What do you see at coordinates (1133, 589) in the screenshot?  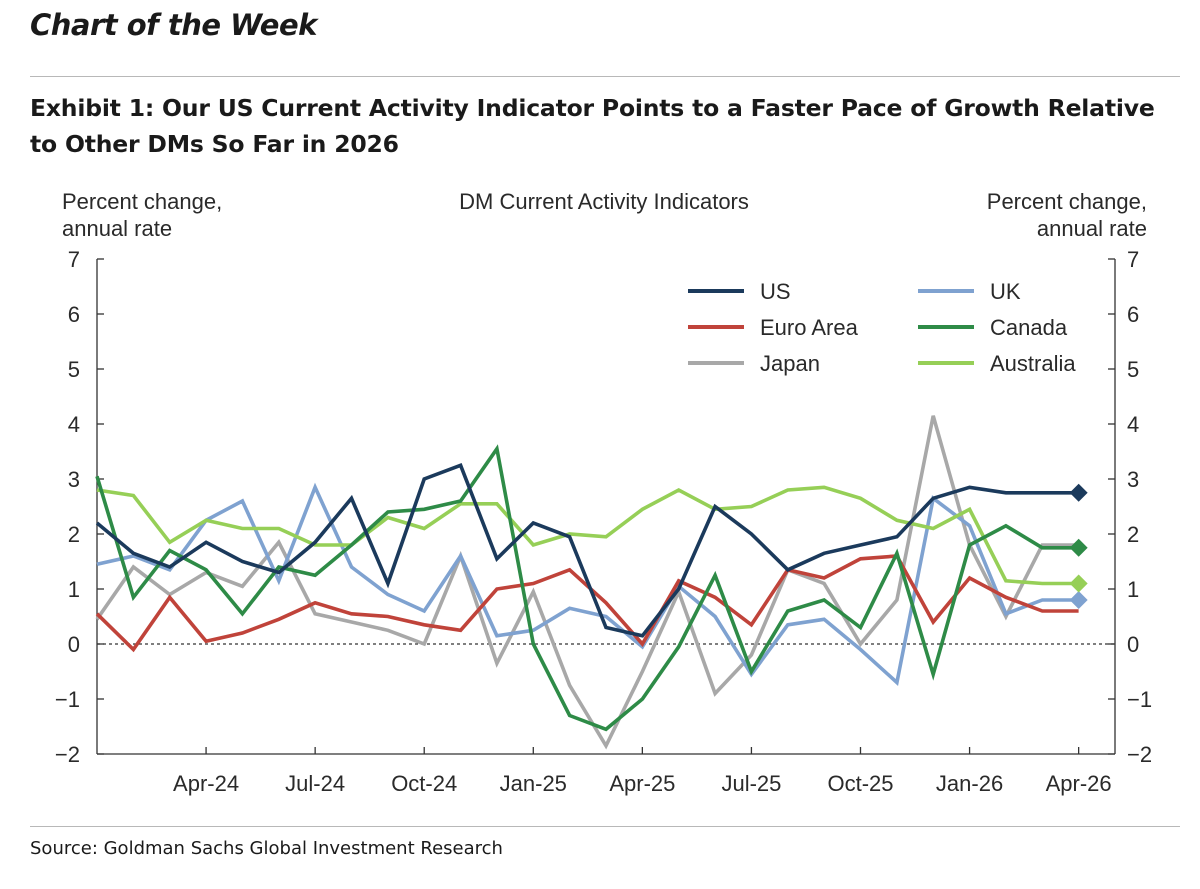 I see `y-tick-label-right: 1` at bounding box center [1133, 589].